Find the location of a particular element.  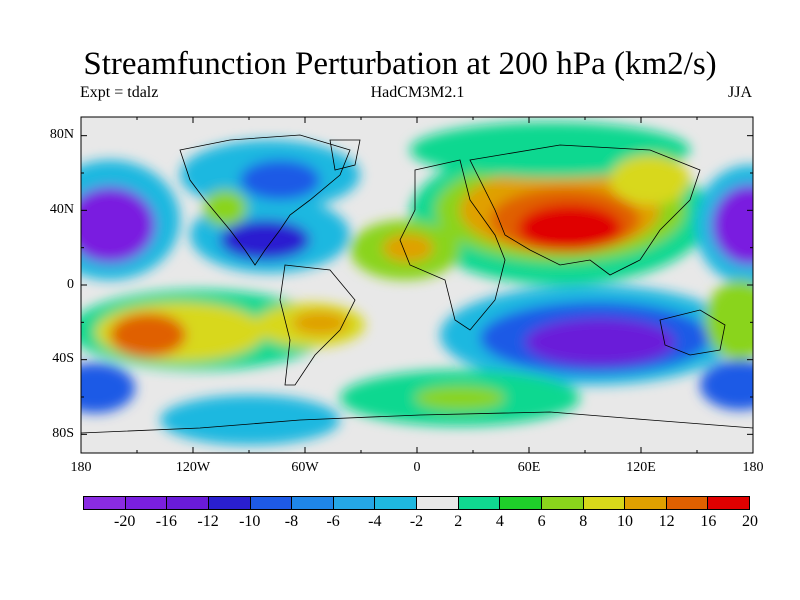

colorbar-label: -4 is located at coordinates (375, 521).